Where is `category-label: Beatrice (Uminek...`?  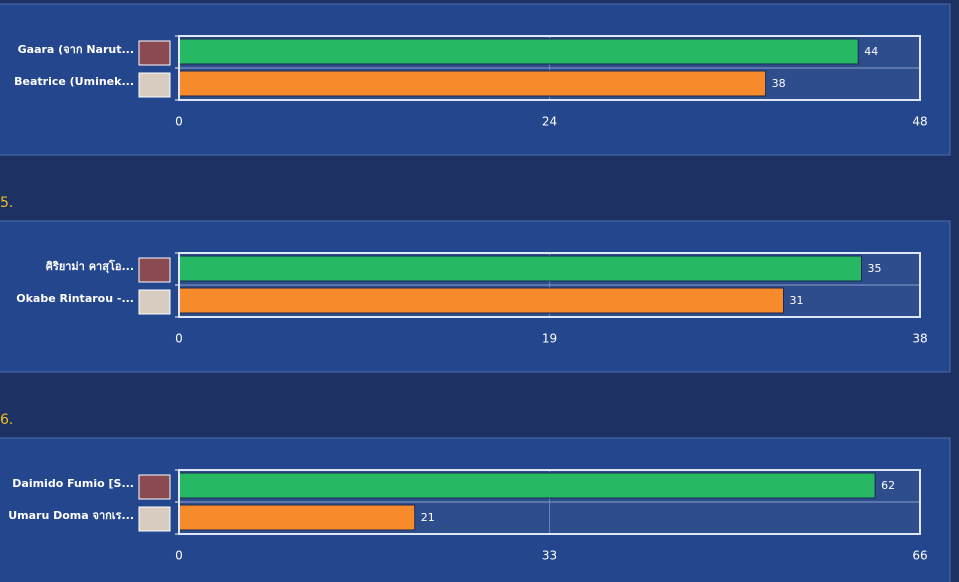
category-label: Beatrice (Uminek... is located at coordinates (74, 81).